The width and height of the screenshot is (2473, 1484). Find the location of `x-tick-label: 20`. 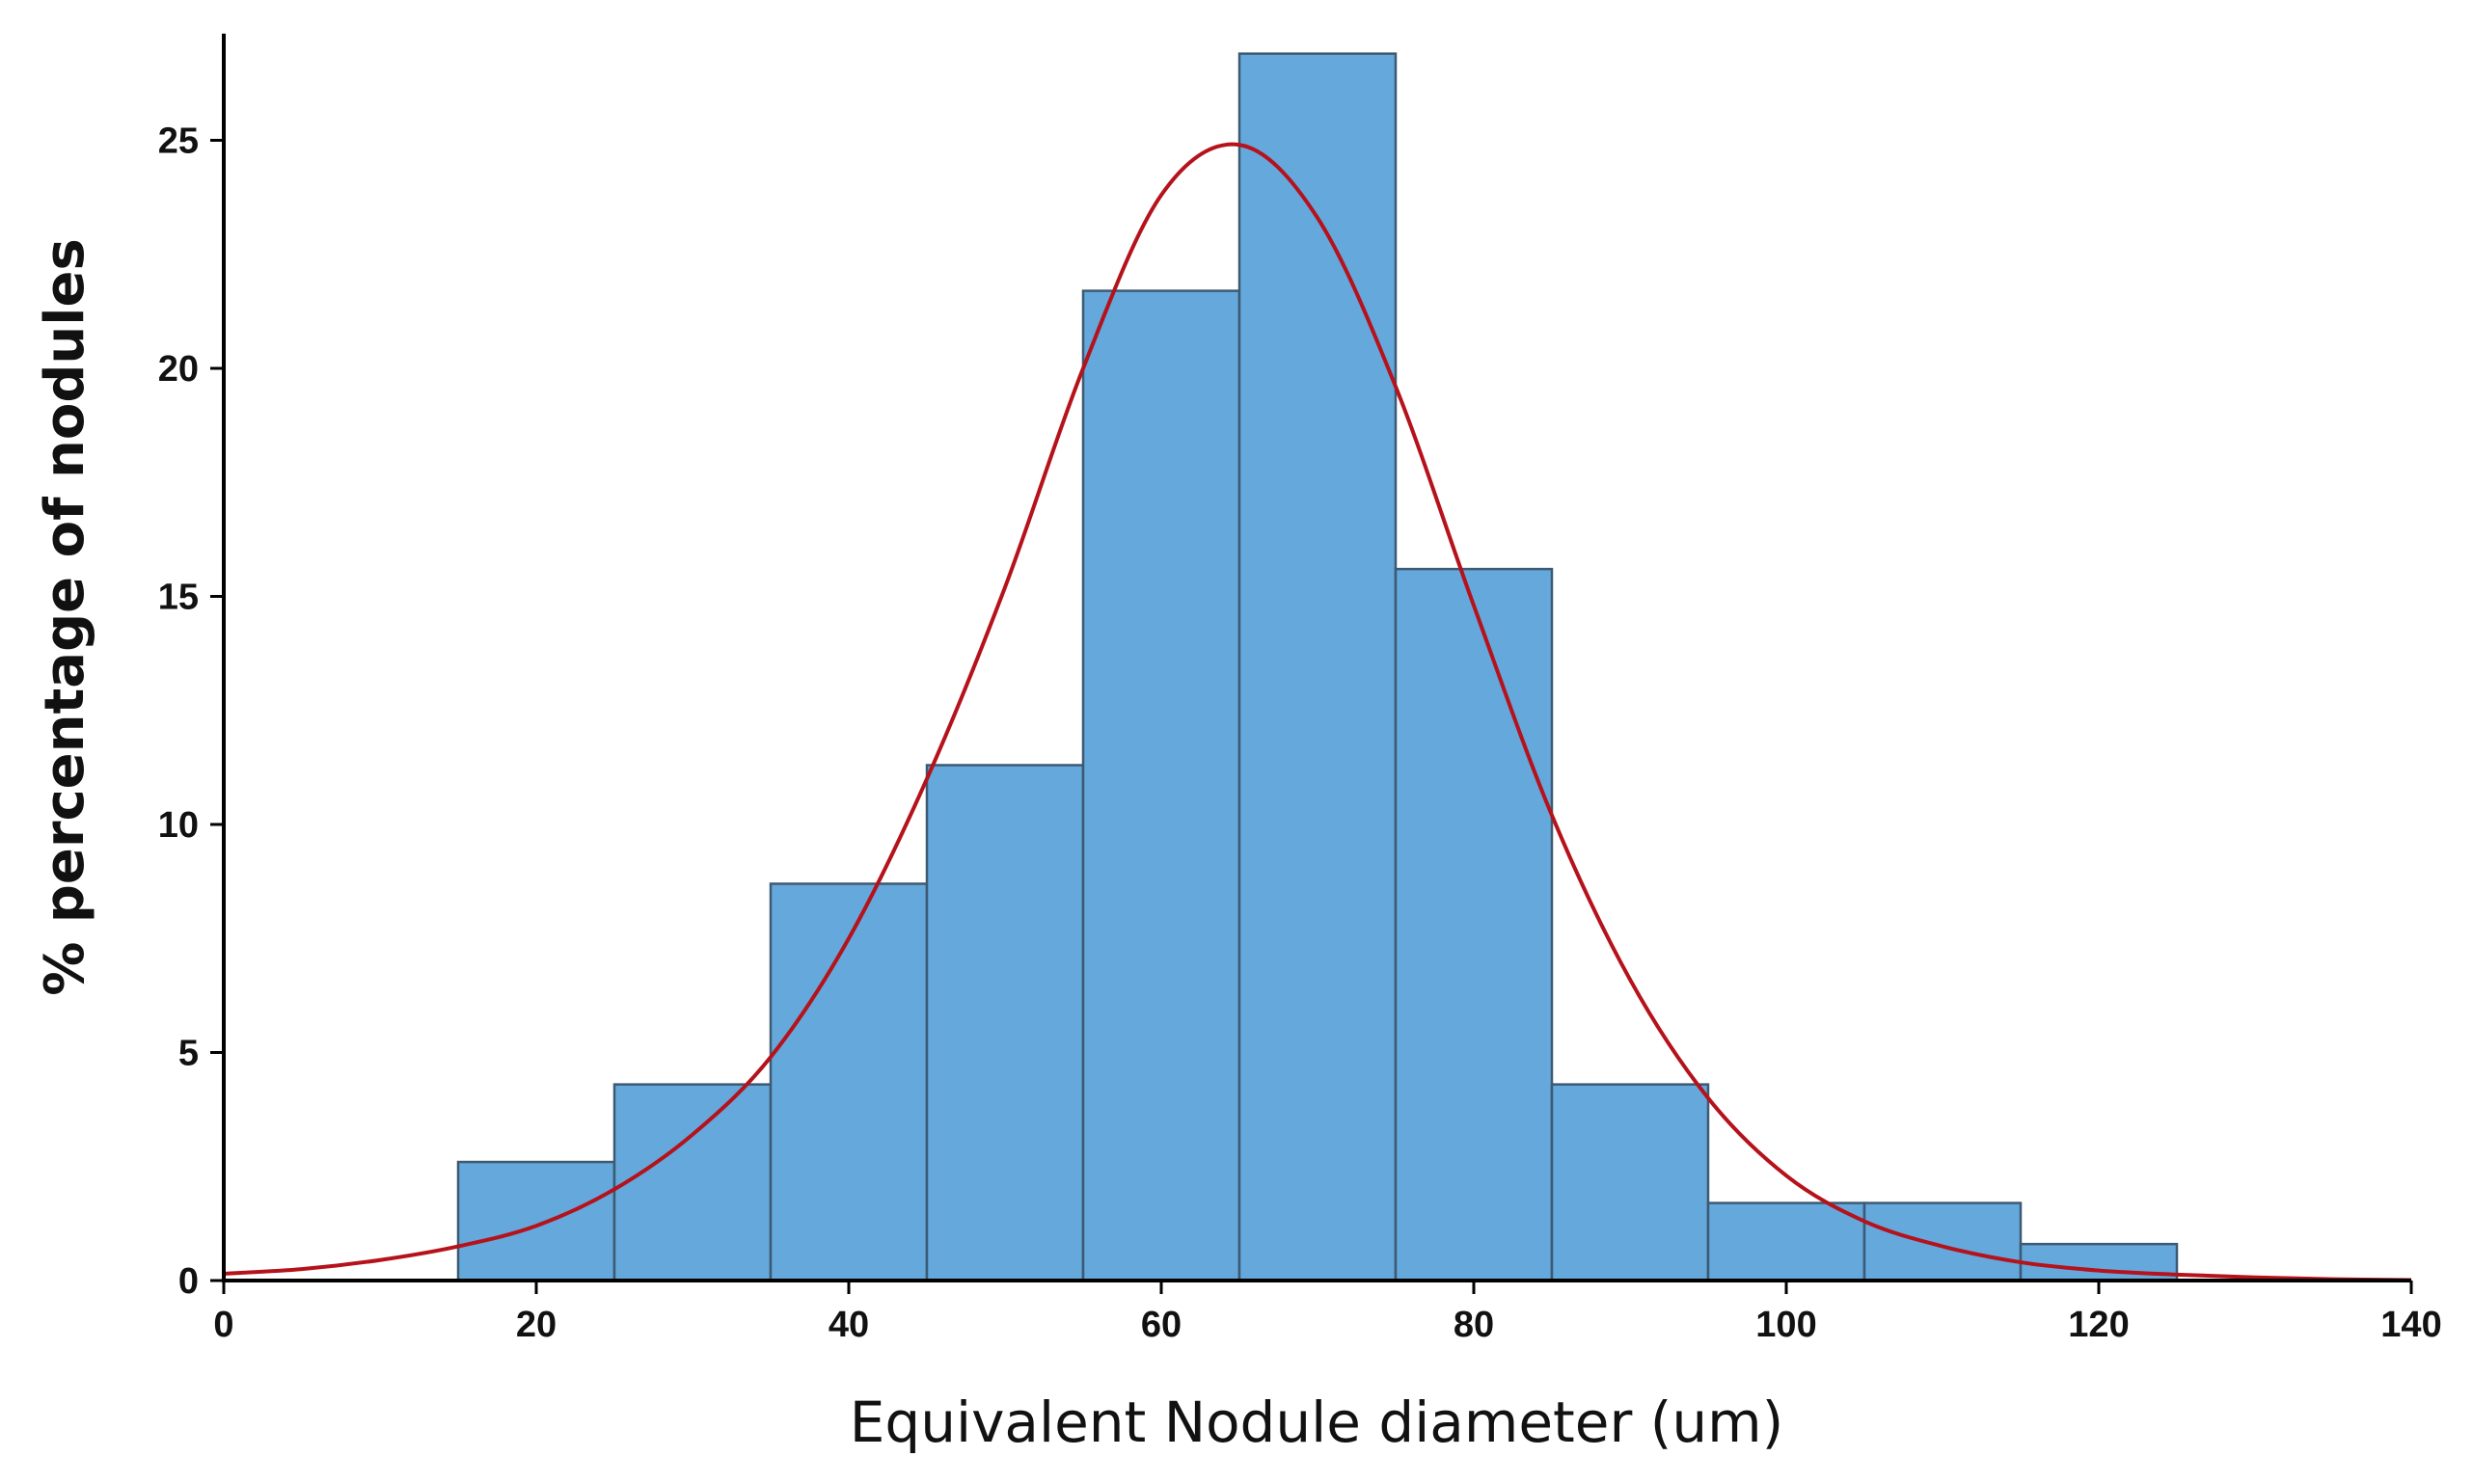

x-tick-label: 20 is located at coordinates (536, 1325).